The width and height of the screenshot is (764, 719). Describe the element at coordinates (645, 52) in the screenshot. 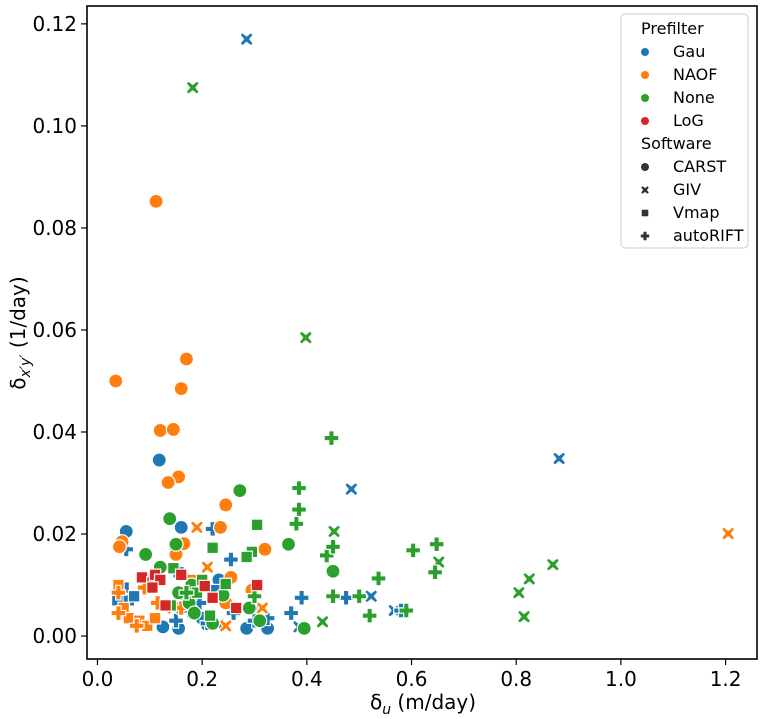

I see `legend-entry-gau-marker` at that location.